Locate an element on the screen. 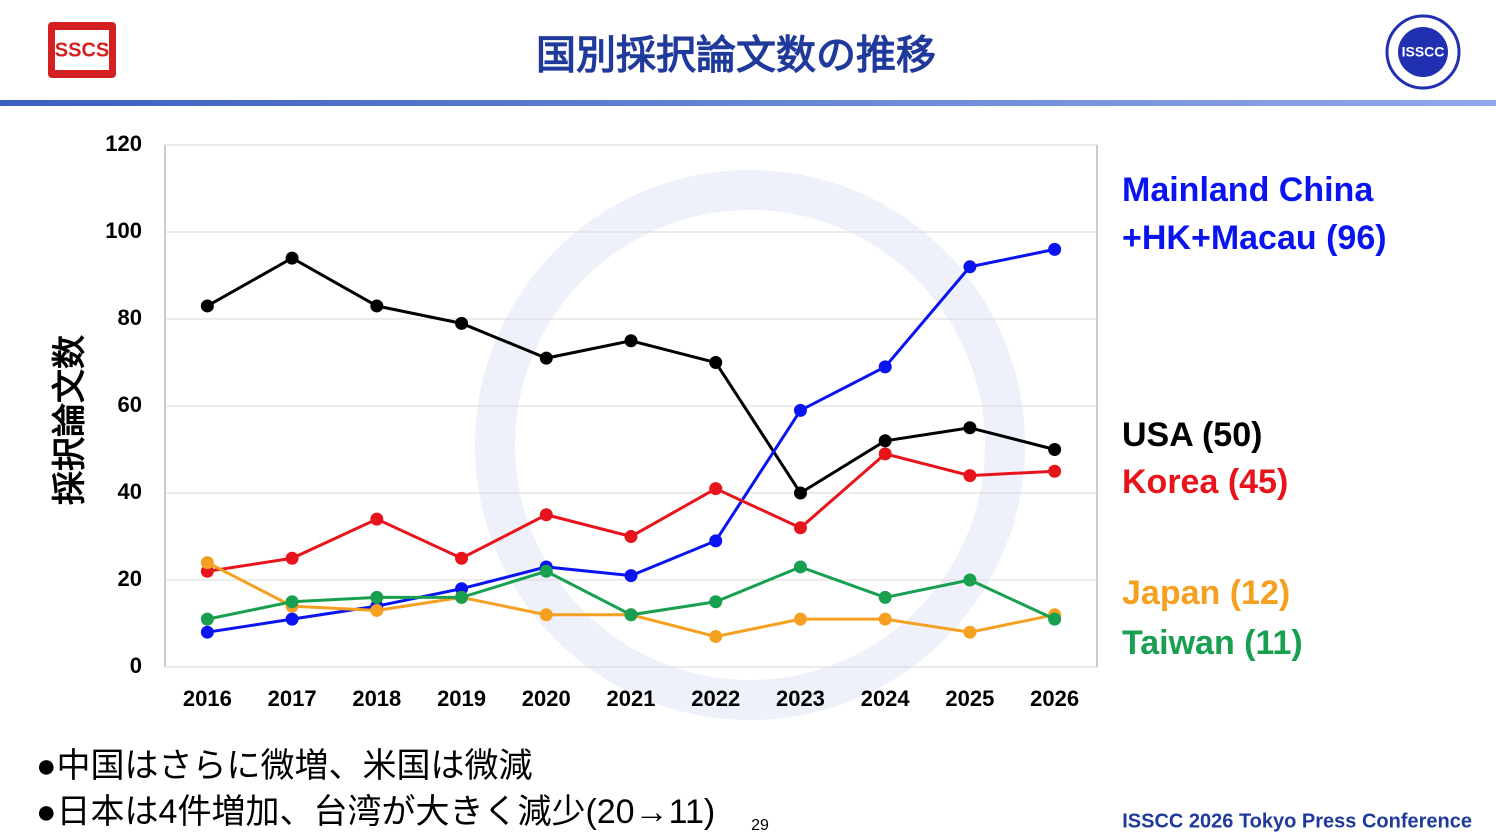  x-tick-label: 2018 is located at coordinates (376, 698).